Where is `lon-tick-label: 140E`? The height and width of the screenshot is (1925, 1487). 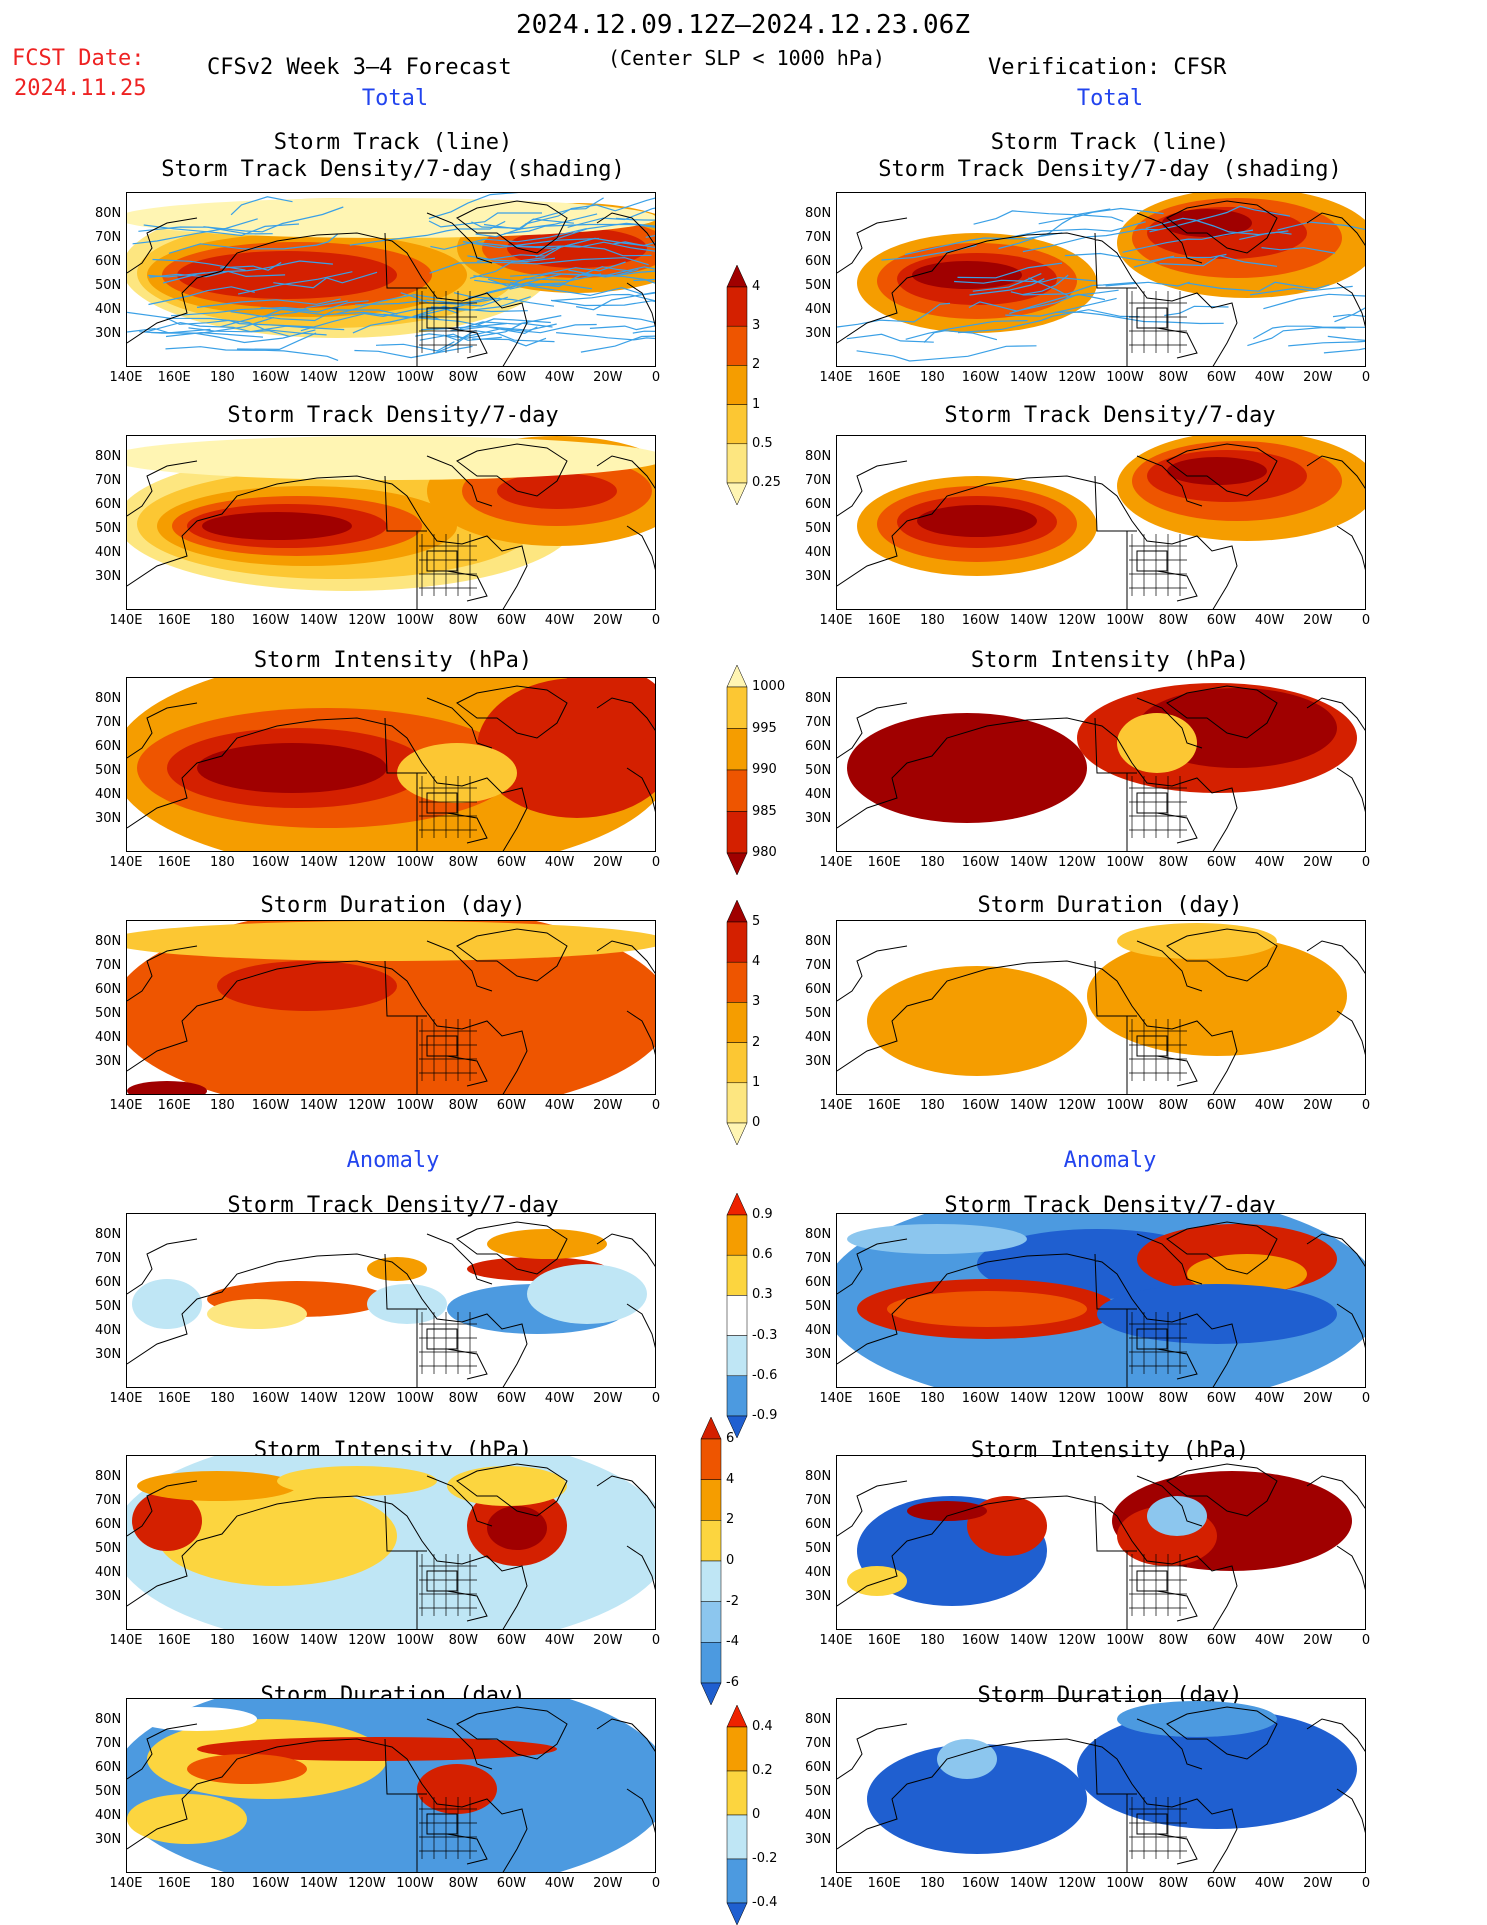
lon-tick-label: 140E is located at coordinates (836, 1883).